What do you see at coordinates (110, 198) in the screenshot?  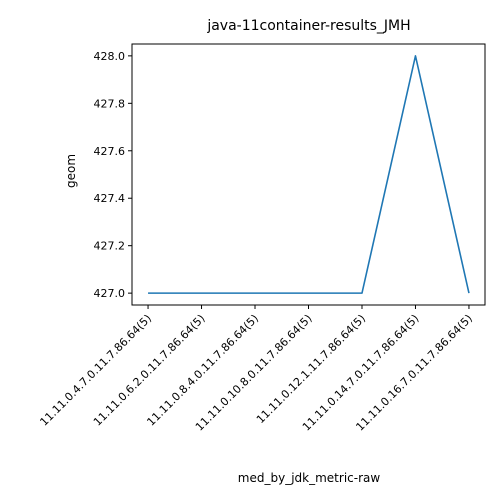 I see `y-tick-label: 427.4` at bounding box center [110, 198].